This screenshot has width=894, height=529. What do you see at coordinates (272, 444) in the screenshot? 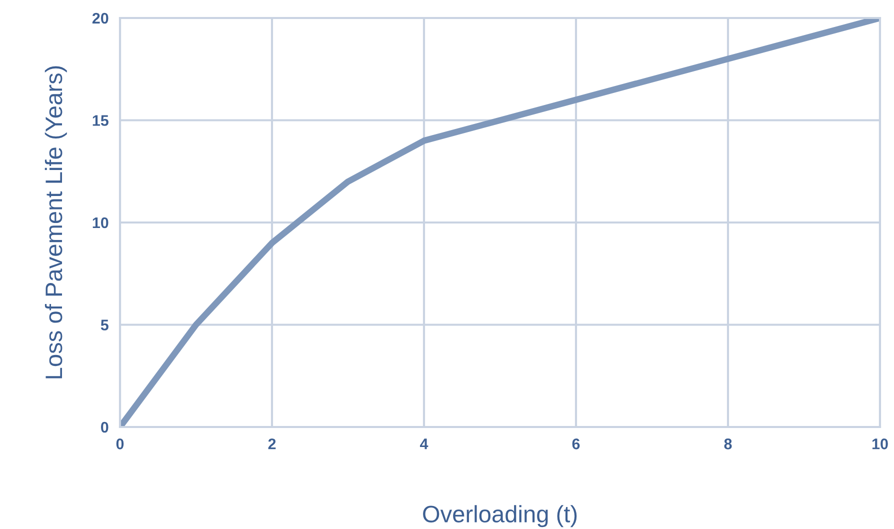
I see `x-tick-label: 2` at bounding box center [272, 444].